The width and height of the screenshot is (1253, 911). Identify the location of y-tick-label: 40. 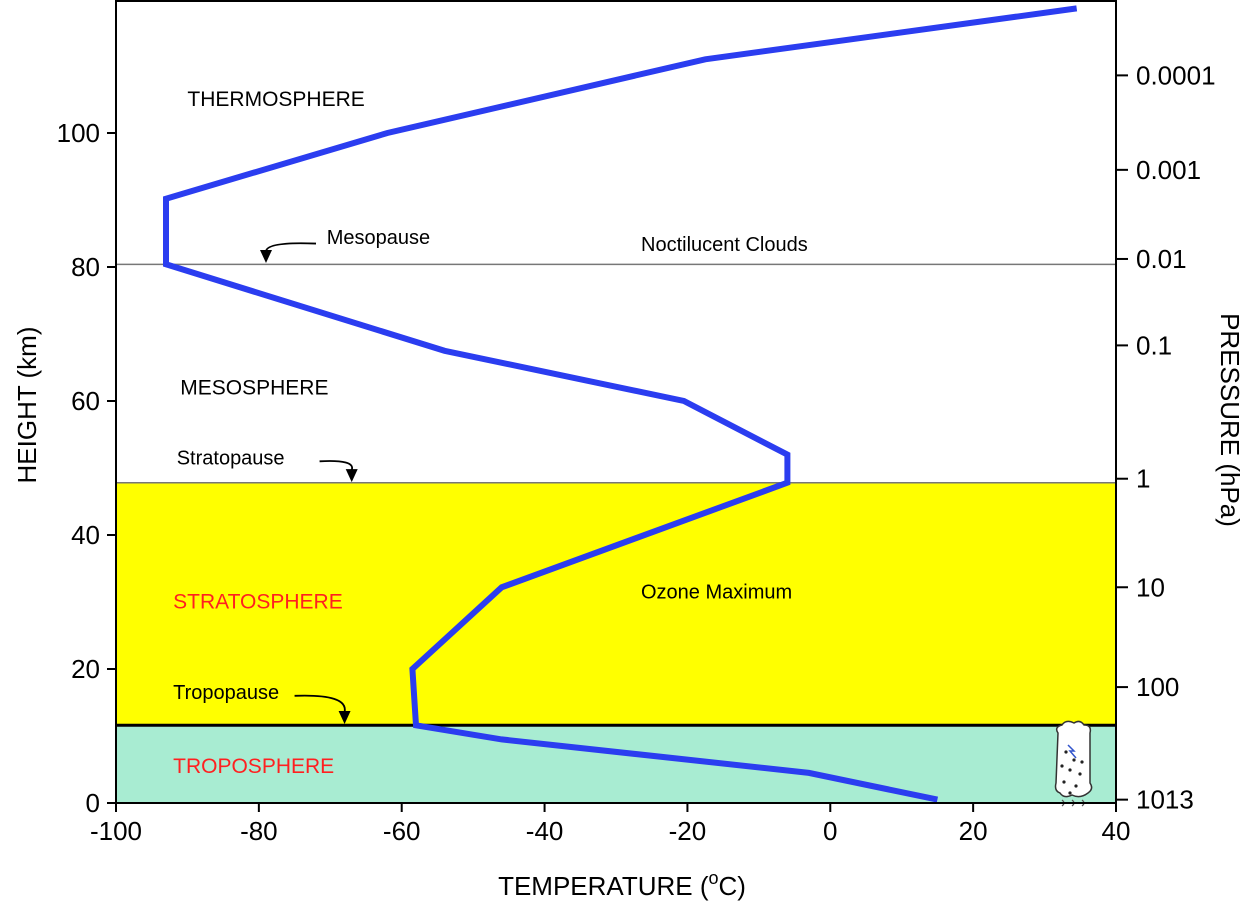
(85, 535).